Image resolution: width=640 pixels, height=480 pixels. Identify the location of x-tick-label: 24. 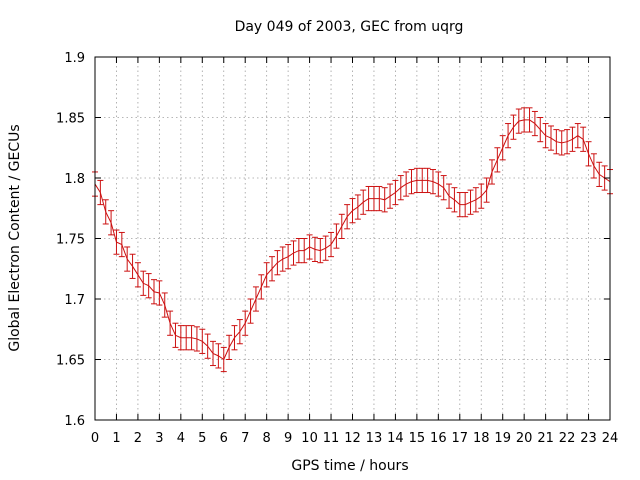
(610, 438).